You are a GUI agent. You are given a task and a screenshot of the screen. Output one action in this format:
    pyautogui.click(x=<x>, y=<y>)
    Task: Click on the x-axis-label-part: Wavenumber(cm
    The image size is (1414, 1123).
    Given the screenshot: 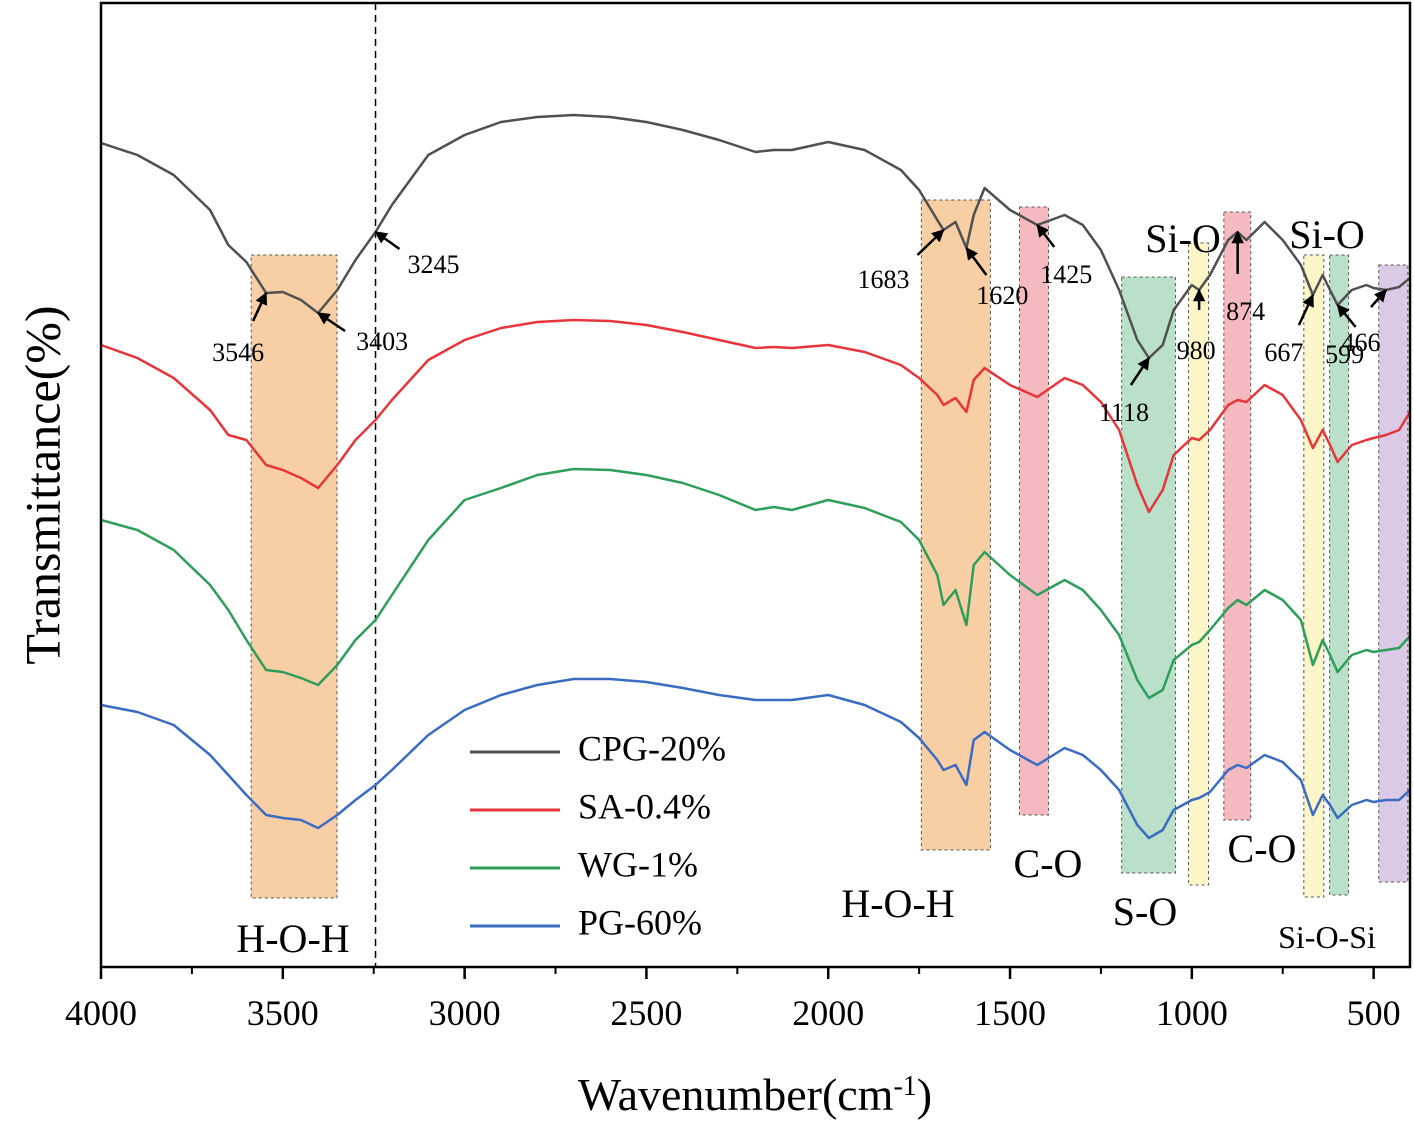 What is the action you would take?
    pyautogui.click(x=736, y=1094)
    